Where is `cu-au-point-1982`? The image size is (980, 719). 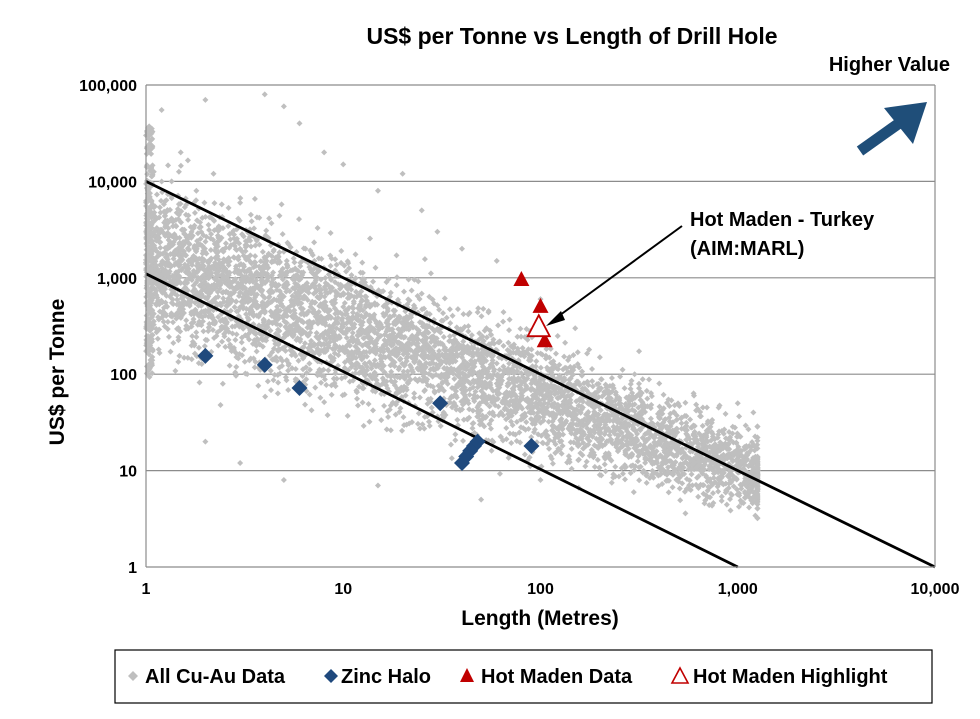 cu-au-point-1982 is located at coordinates (618, 476).